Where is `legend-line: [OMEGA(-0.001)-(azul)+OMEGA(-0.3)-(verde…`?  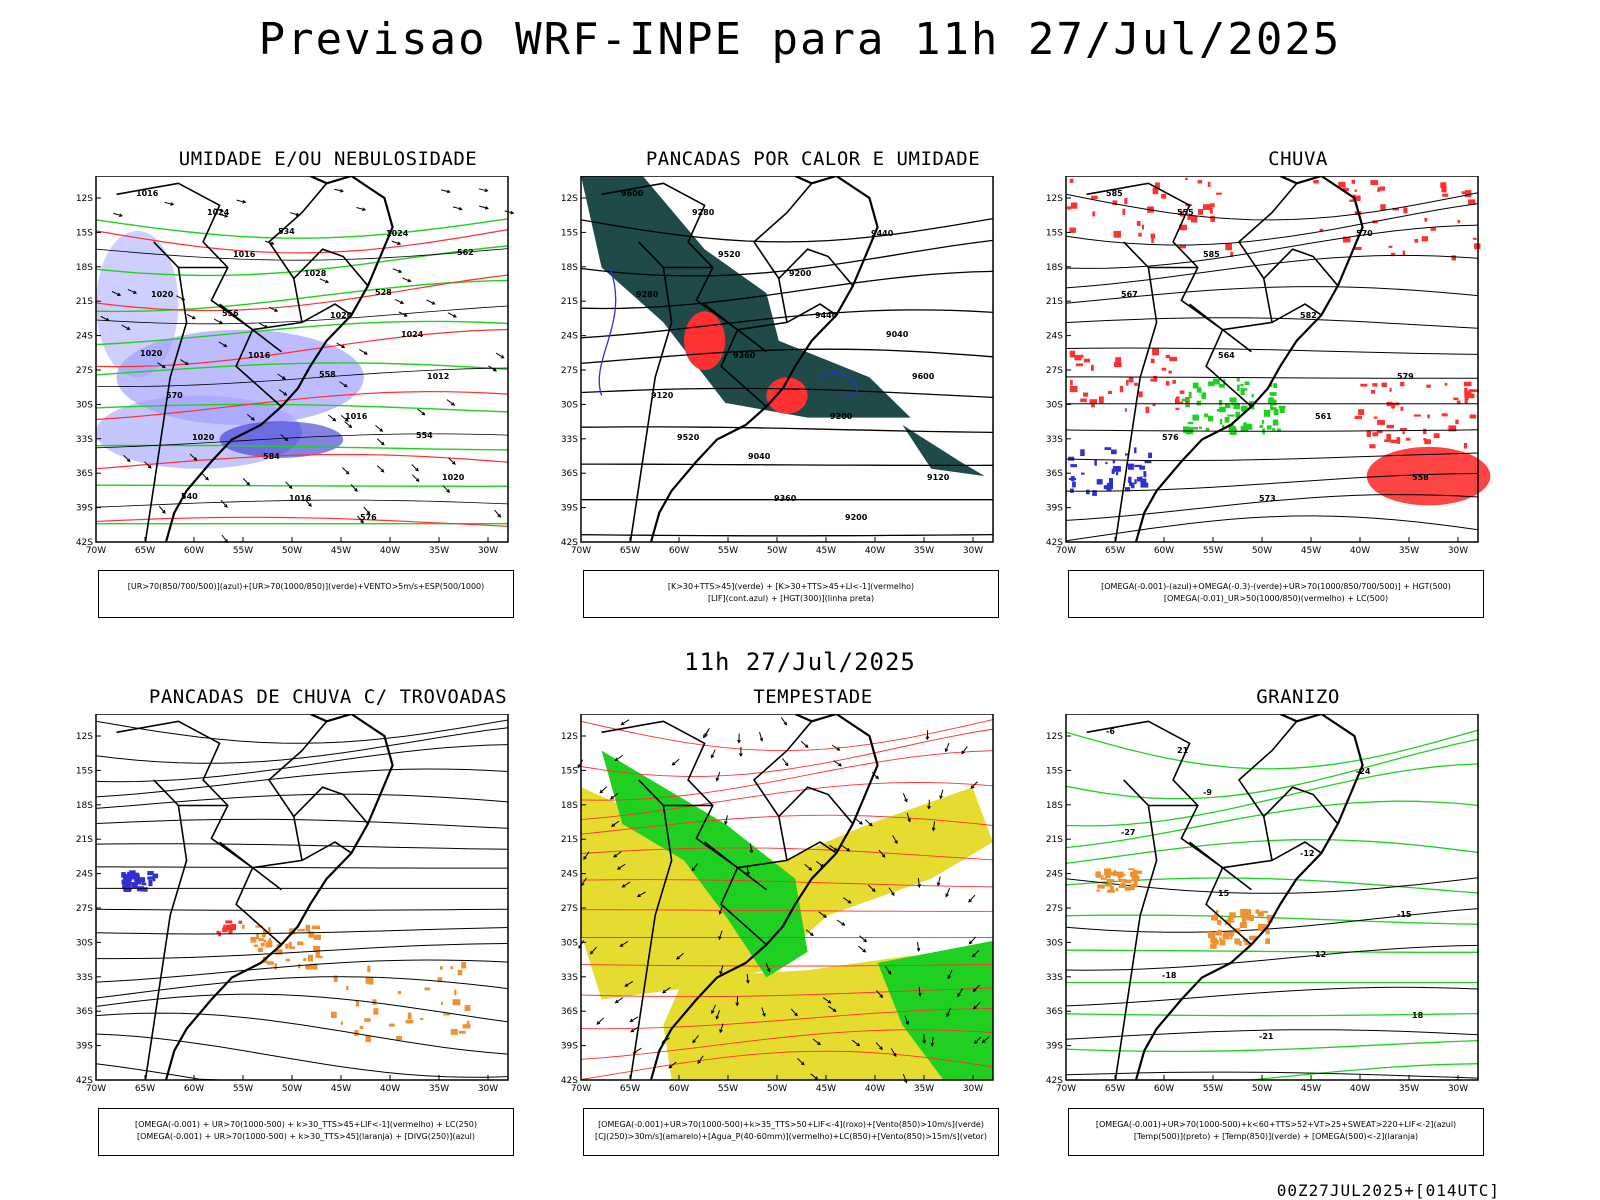
legend-line: [OMEGA(-0.001)-(azul)+OMEGA(-0.3)-(verde… is located at coordinates (1276, 586).